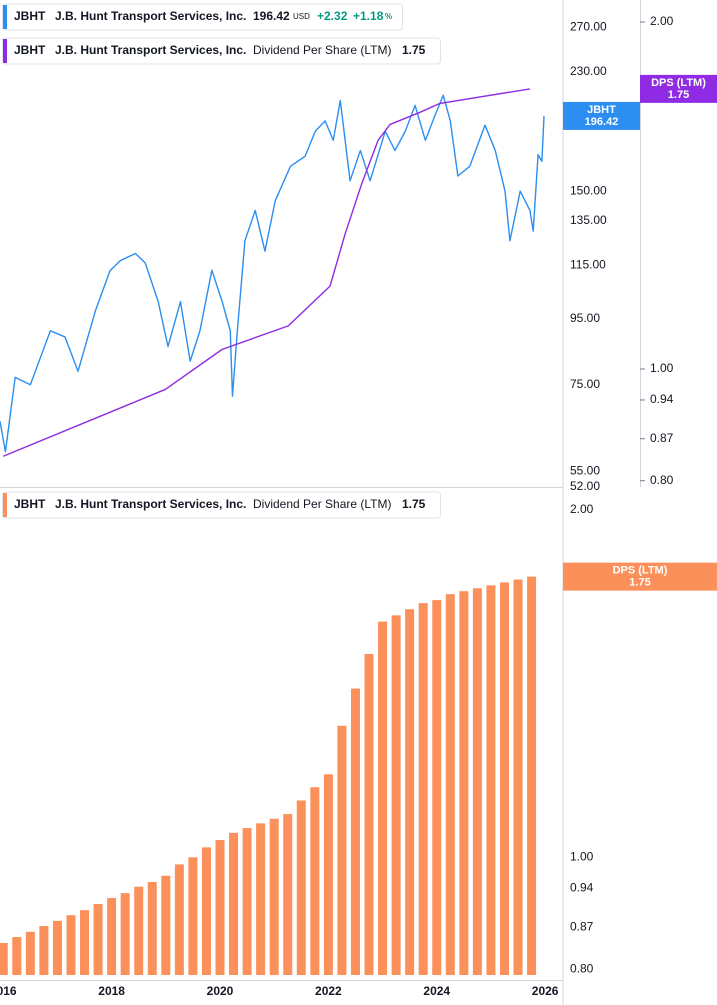 The image size is (717, 1005). Describe the element at coordinates (271, 16) in the screenshot. I see `legend-value: 196.42` at that location.